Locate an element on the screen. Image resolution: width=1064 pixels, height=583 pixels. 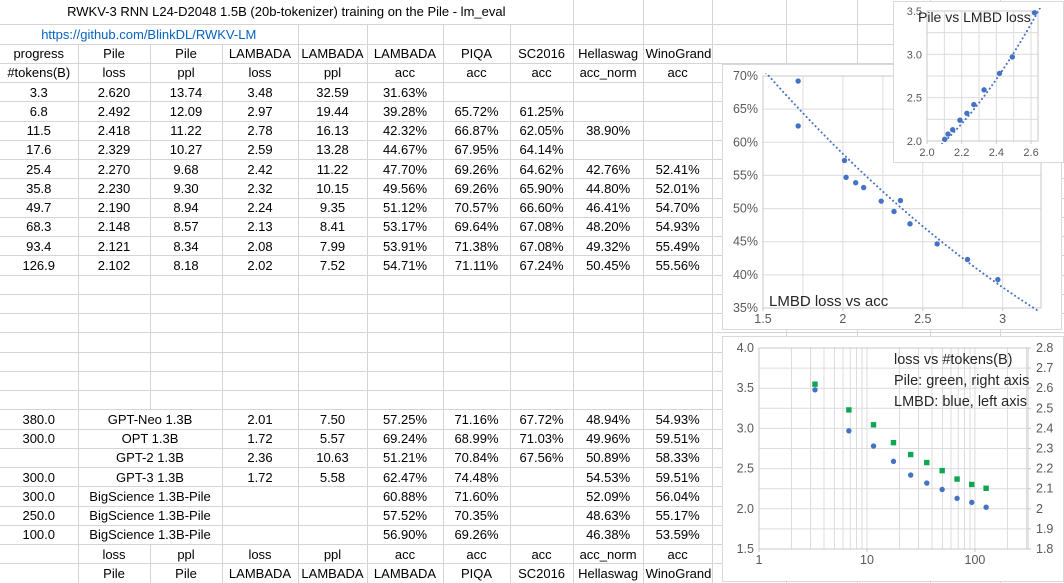
data-cell: 7.52 is located at coordinates (333, 265).